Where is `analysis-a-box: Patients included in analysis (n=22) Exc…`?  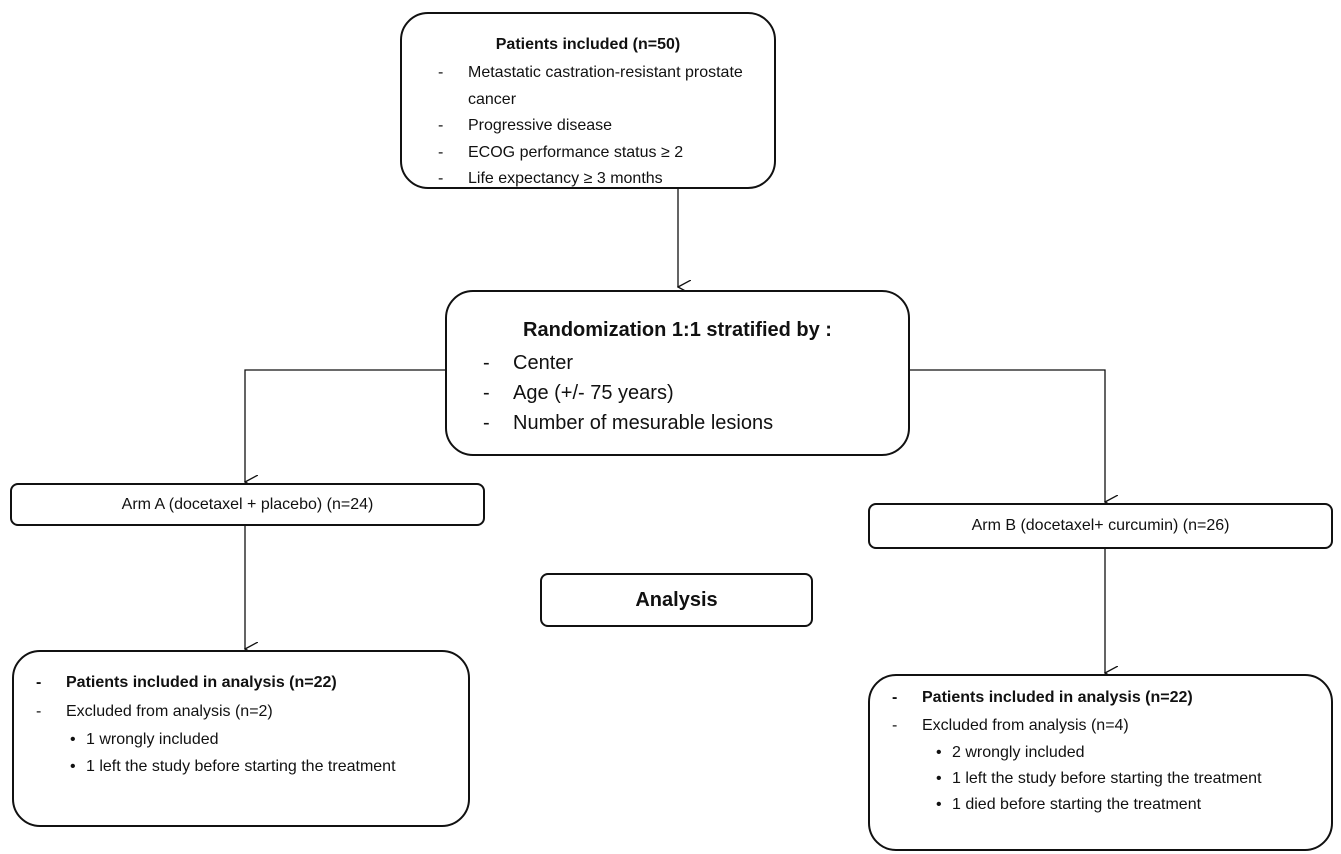
analysis-a-box: Patients included in analysis (n=22) Exc… is located at coordinates (241, 738).